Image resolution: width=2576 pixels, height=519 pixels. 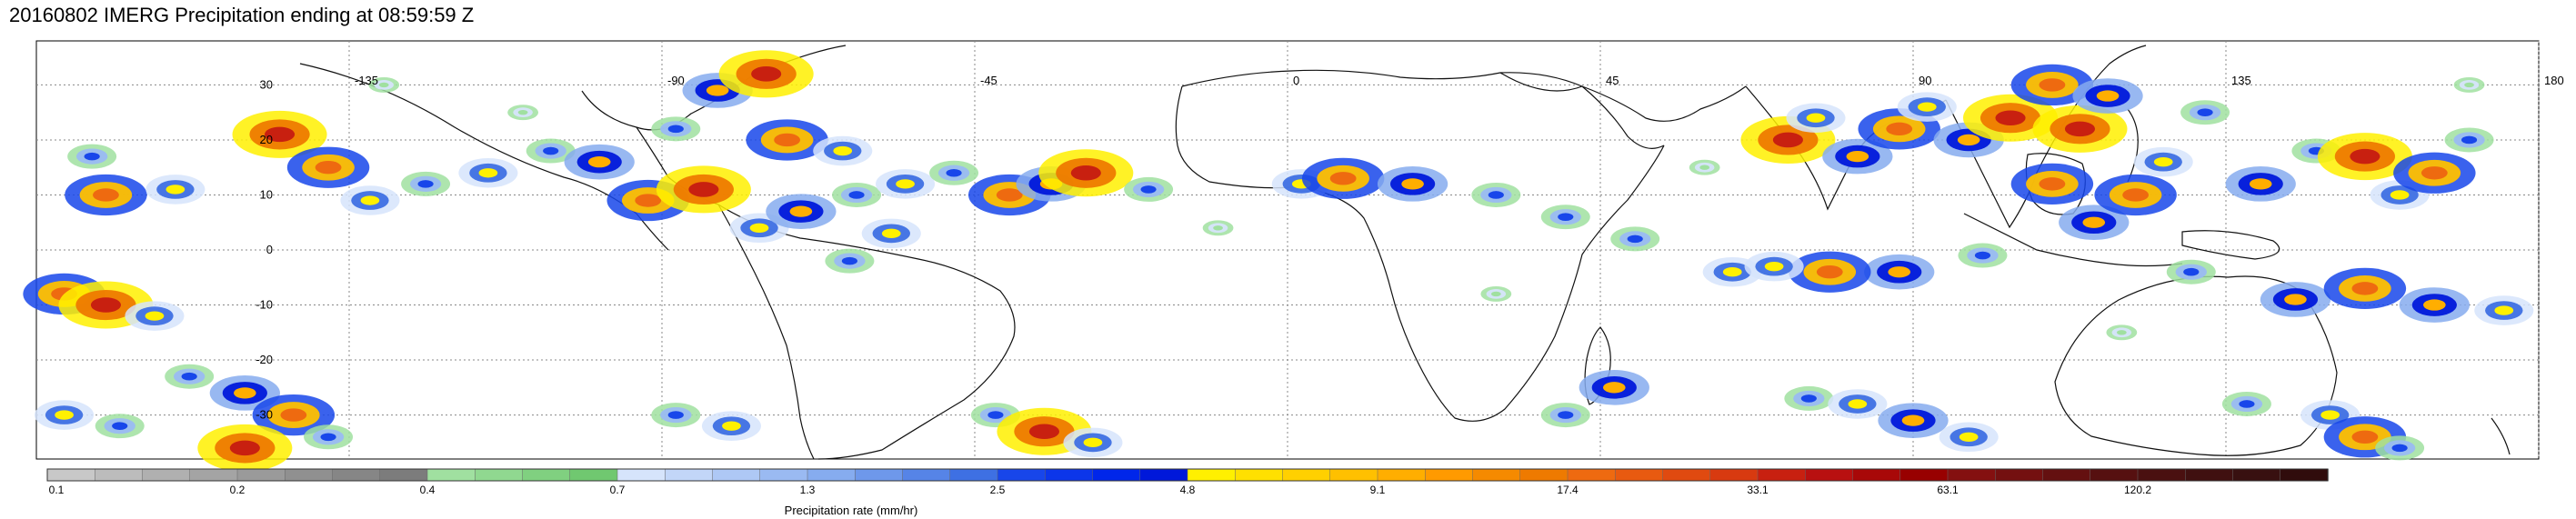 What do you see at coordinates (1378, 490) in the screenshot?
I see `colorbar-tick-label: 9.1` at bounding box center [1378, 490].